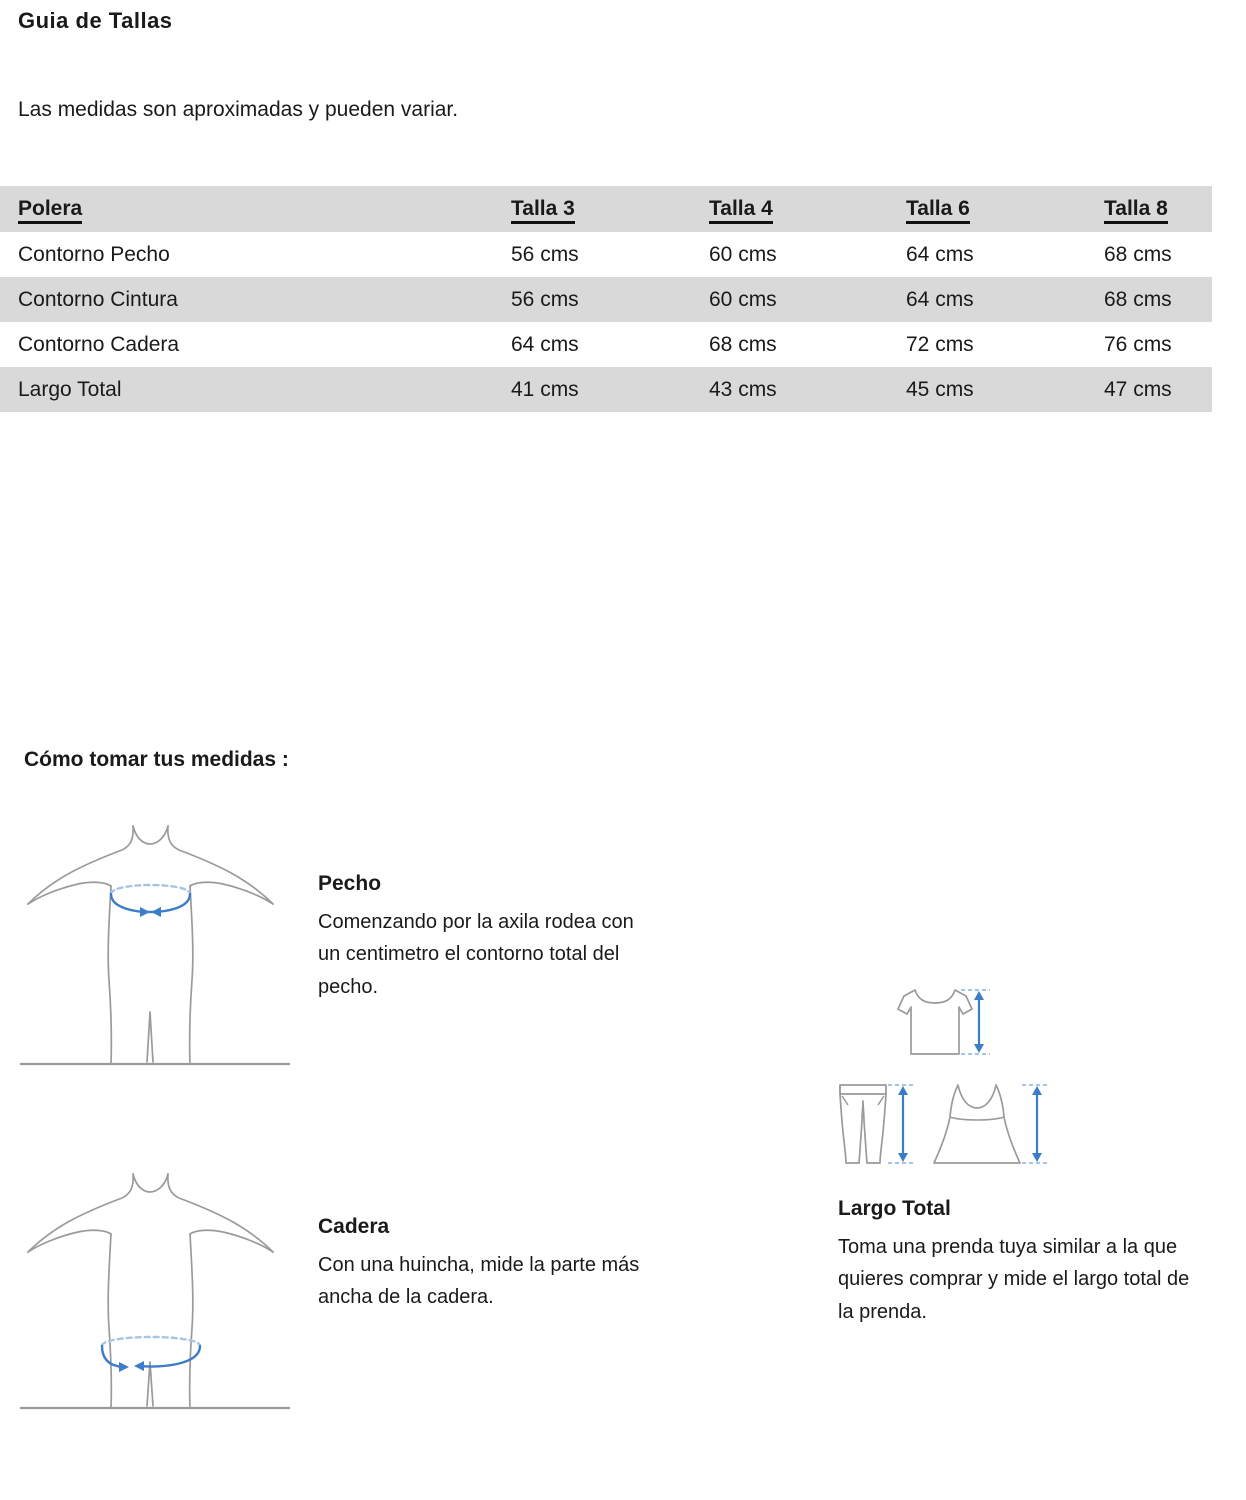 This screenshot has width=1246, height=1500. What do you see at coordinates (237, 209) in the screenshot?
I see `column-header-polera: Polera` at bounding box center [237, 209].